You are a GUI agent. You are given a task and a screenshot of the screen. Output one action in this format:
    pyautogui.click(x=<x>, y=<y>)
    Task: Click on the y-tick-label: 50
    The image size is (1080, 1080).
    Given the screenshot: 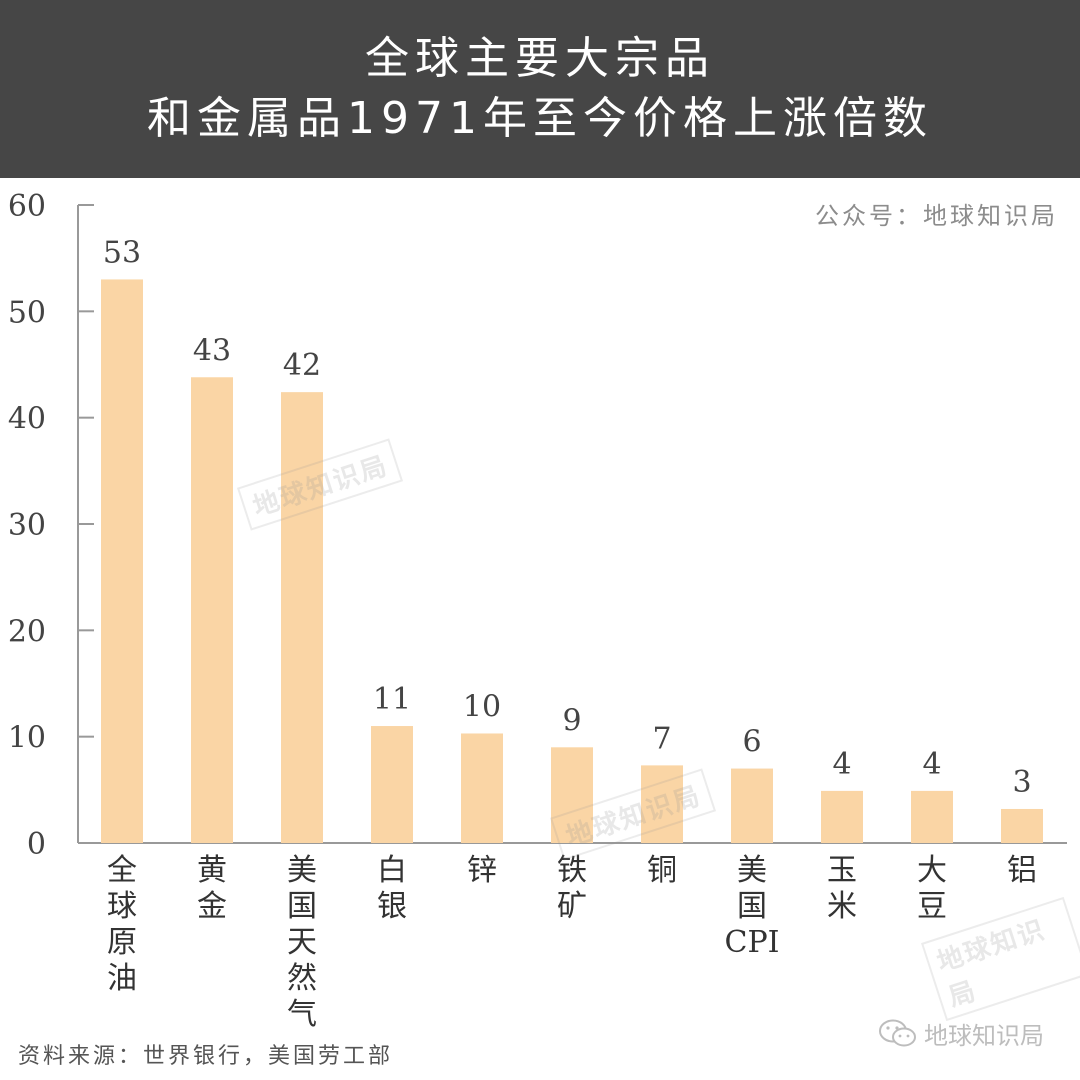 What is the action you would take?
    pyautogui.click(x=27, y=312)
    